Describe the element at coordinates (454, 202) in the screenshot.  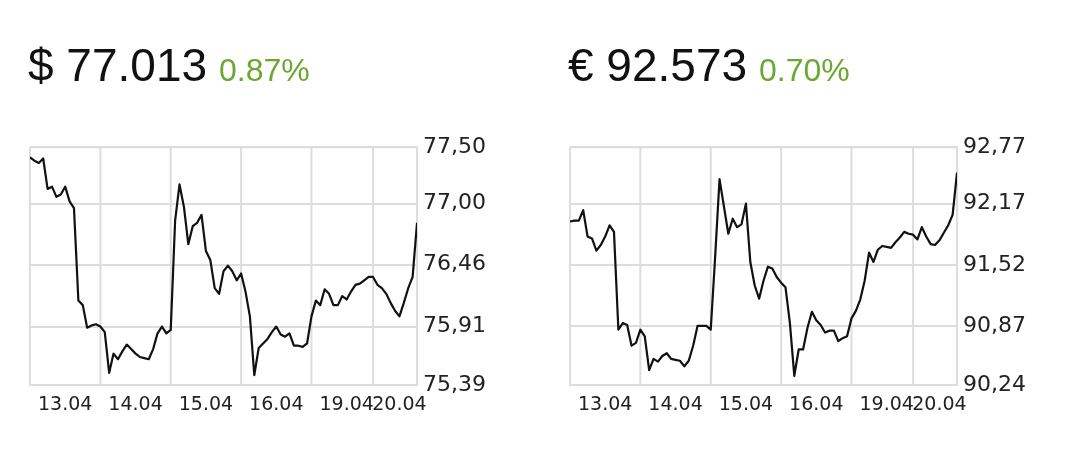
I see `y-tick-label: 77,00` at that location.